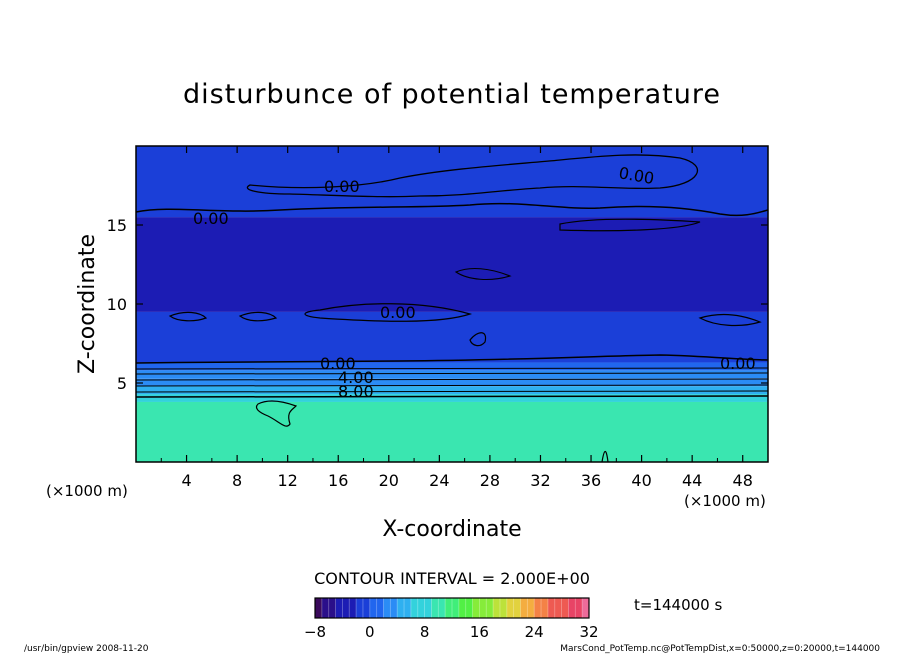 Image resolution: width=904 pixels, height=658 pixels. What do you see at coordinates (315, 632) in the screenshot?
I see `colorbar-tick-label: −8` at bounding box center [315, 632].